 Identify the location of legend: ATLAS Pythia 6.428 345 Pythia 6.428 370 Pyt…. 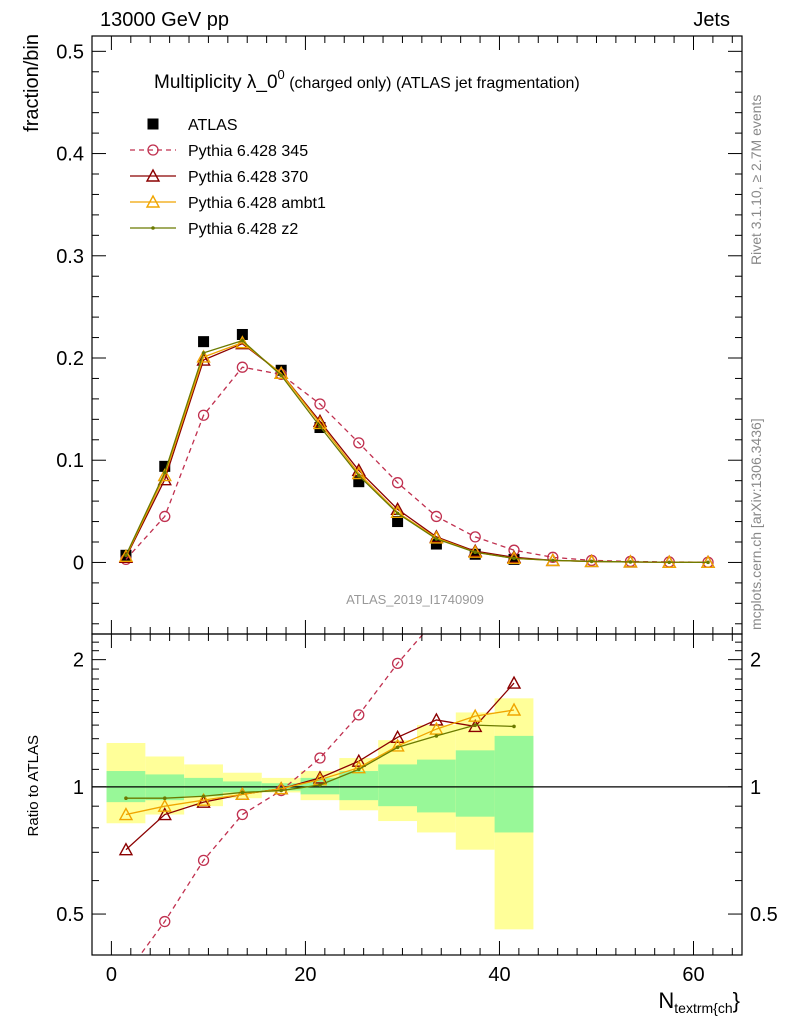
(228, 177).